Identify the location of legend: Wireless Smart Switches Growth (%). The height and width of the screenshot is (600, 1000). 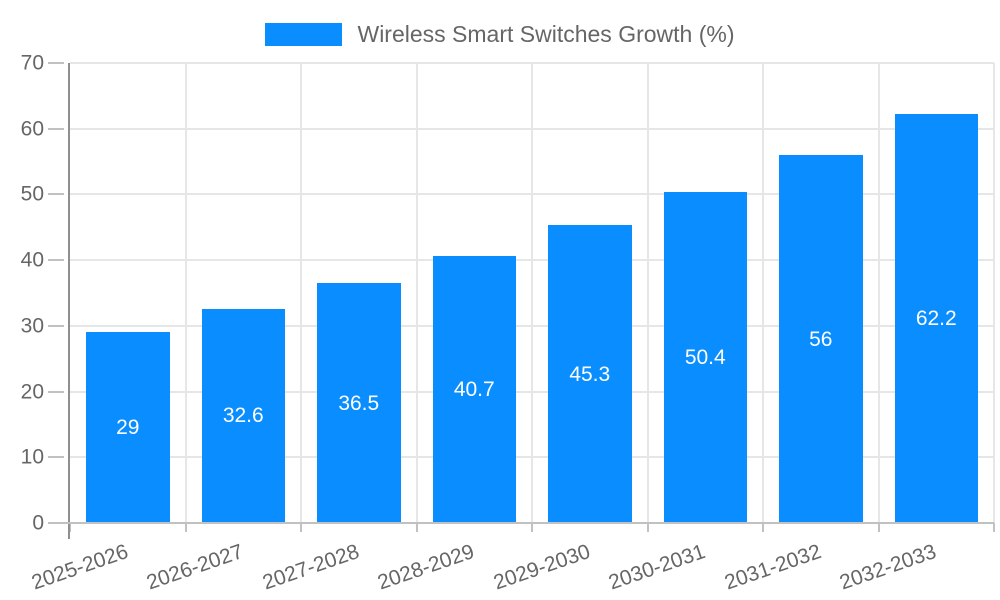
(500, 34).